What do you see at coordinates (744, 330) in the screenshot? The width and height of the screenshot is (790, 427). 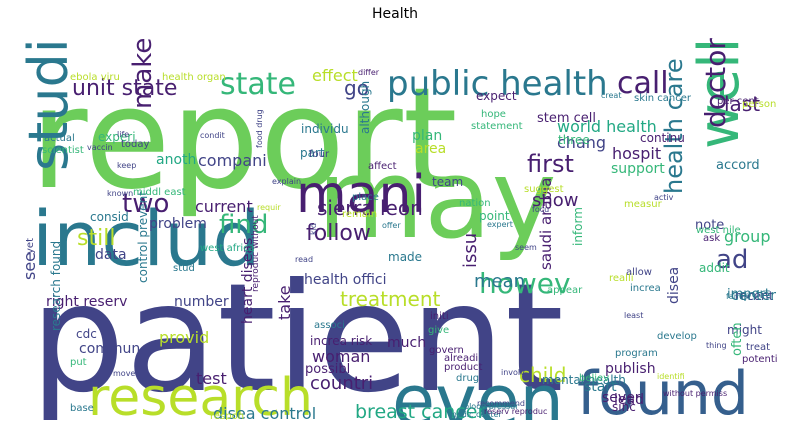 I see `cloud-word: might` at bounding box center [744, 330].